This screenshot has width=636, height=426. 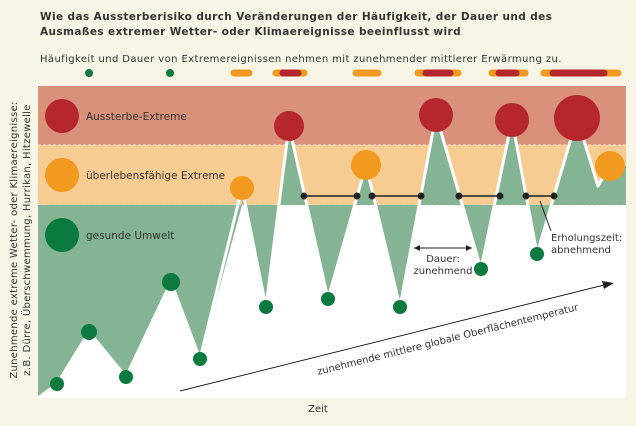 What do you see at coordinates (427, 175) in the screenshot?
I see `survivable-event-markers` at bounding box center [427, 175].